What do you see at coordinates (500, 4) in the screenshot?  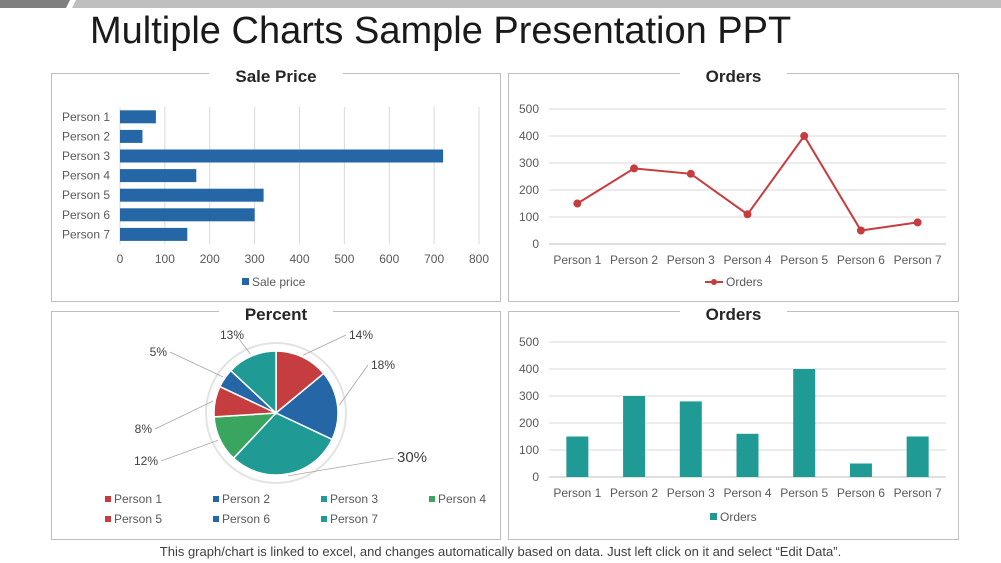 I see `top-accent-bar` at bounding box center [500, 4].